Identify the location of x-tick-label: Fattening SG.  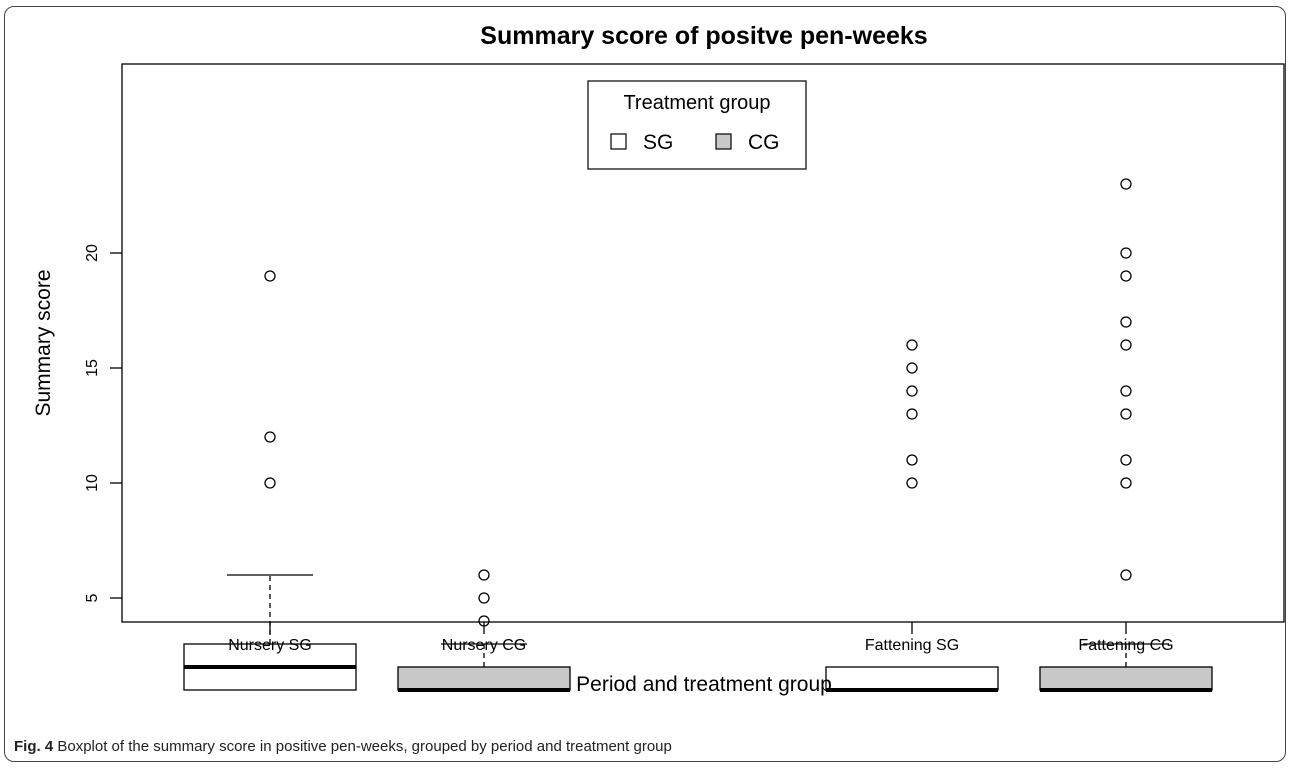
(912, 645).